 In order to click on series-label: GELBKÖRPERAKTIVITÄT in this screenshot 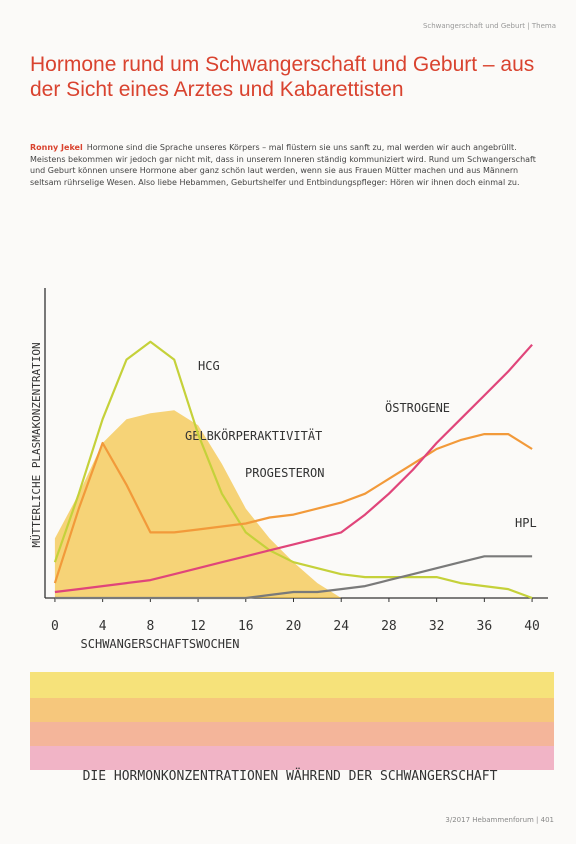, I will do `click(253, 435)`.